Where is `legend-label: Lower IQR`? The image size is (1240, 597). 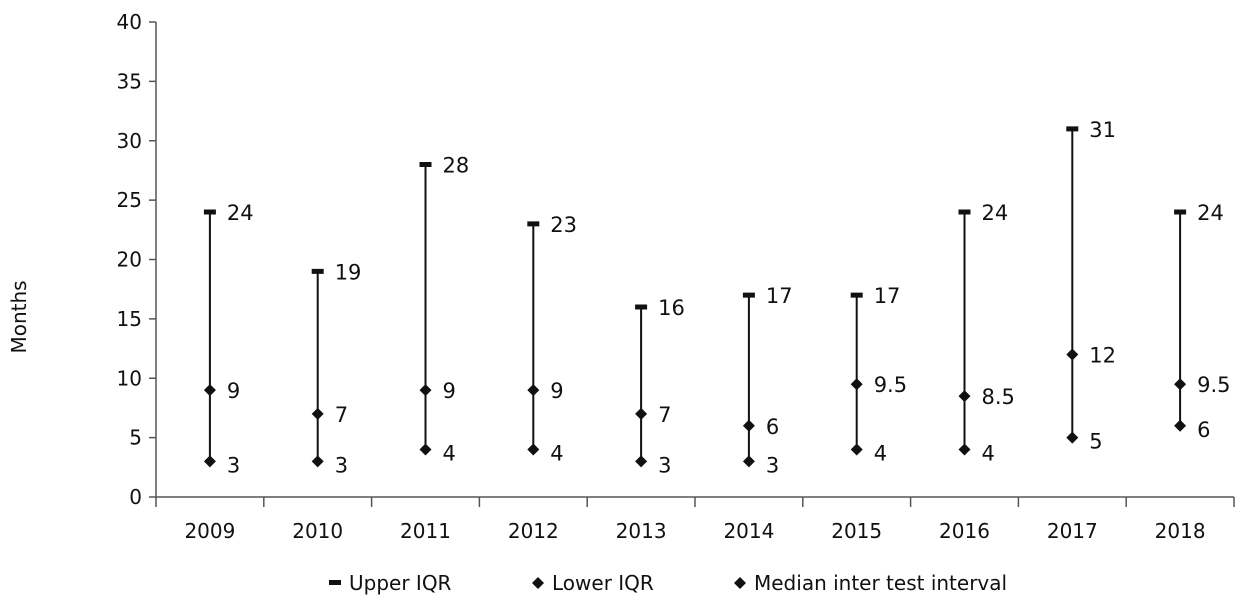 legend-label: Lower IQR is located at coordinates (603, 583).